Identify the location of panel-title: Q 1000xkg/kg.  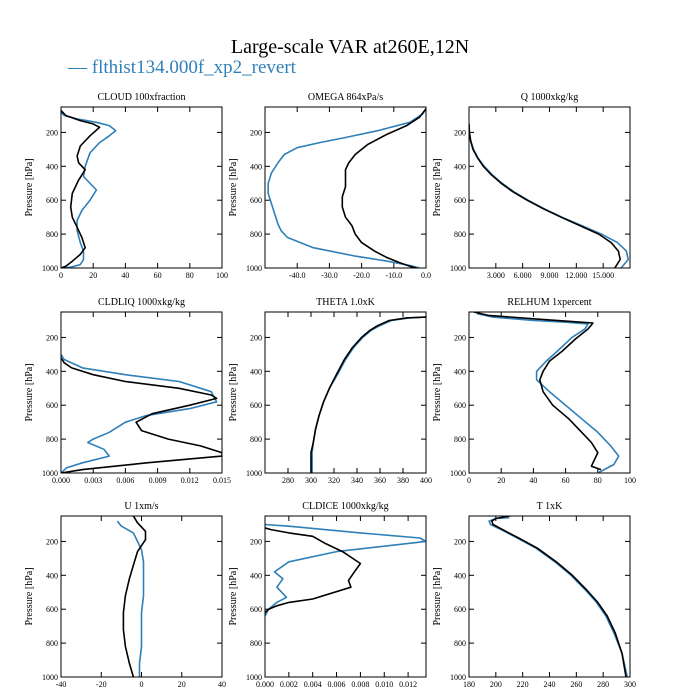
(550, 97).